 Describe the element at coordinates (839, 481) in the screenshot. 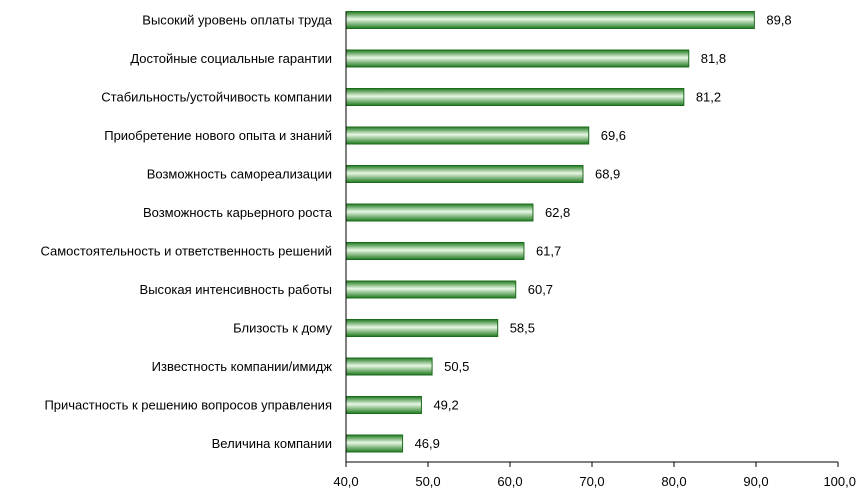

I see `x-tick-label: 100,0` at that location.